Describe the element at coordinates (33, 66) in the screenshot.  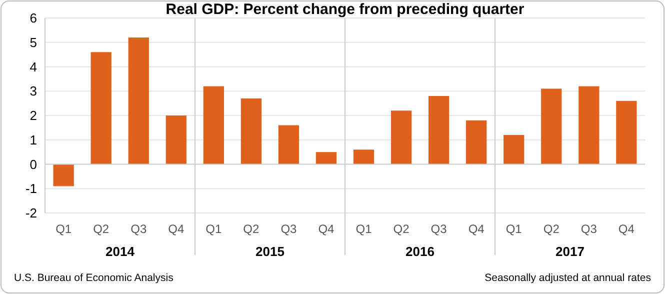
I see `y-tick-label: 4` at that location.